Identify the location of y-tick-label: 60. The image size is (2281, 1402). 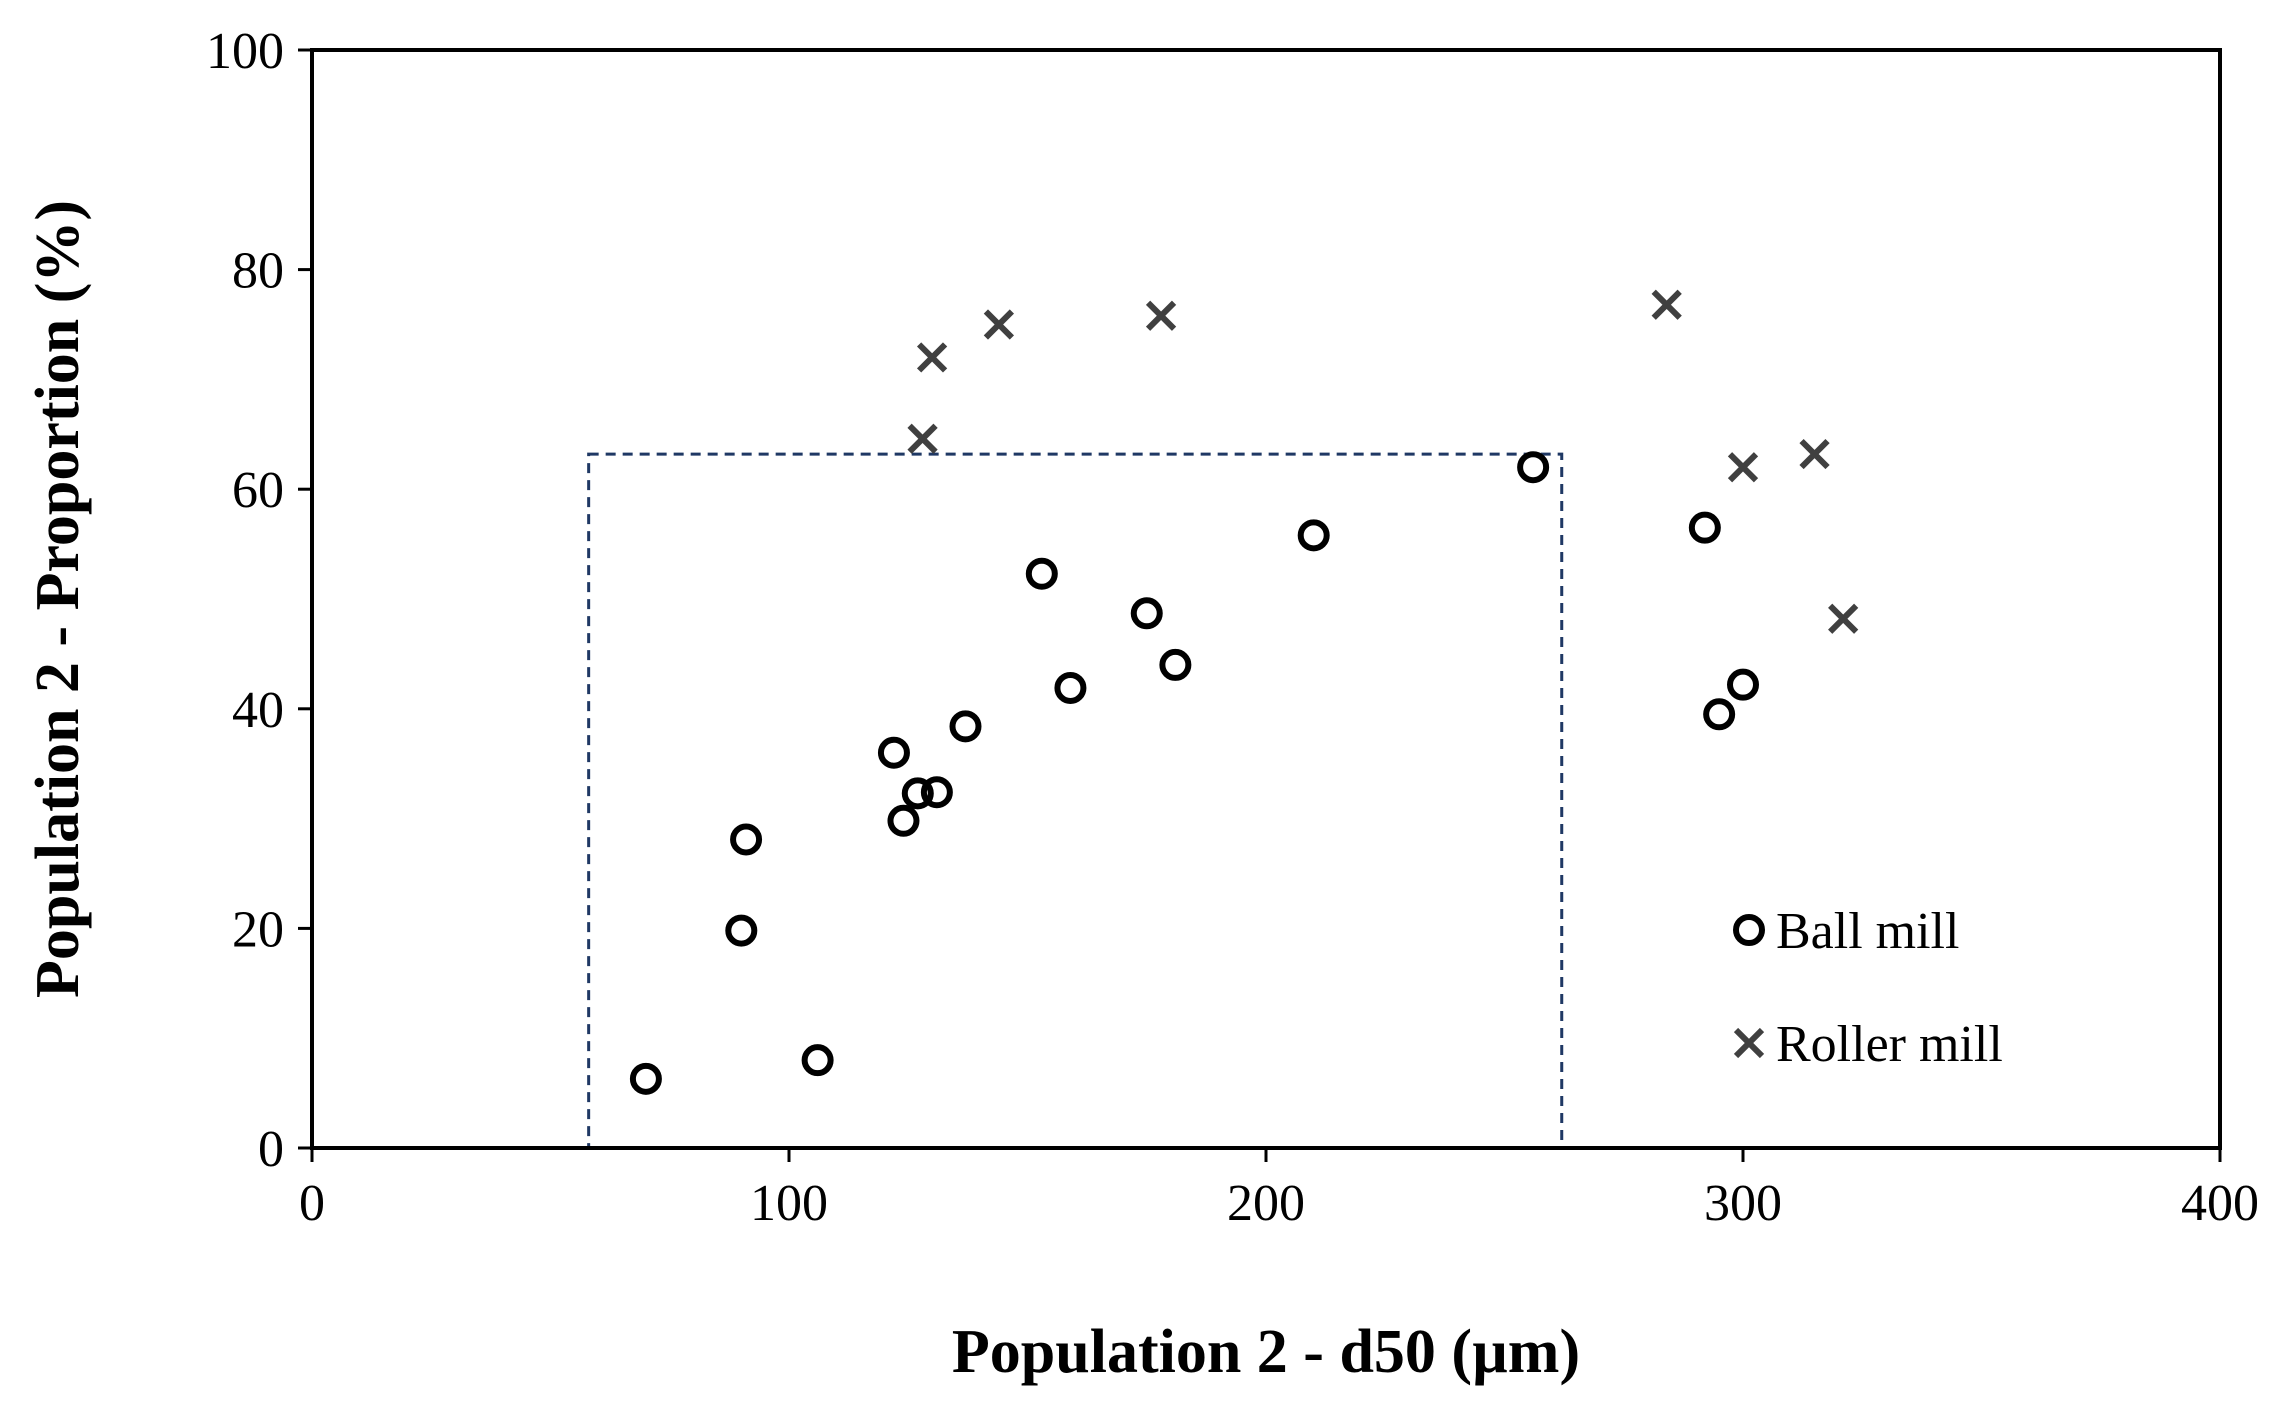
(258, 490).